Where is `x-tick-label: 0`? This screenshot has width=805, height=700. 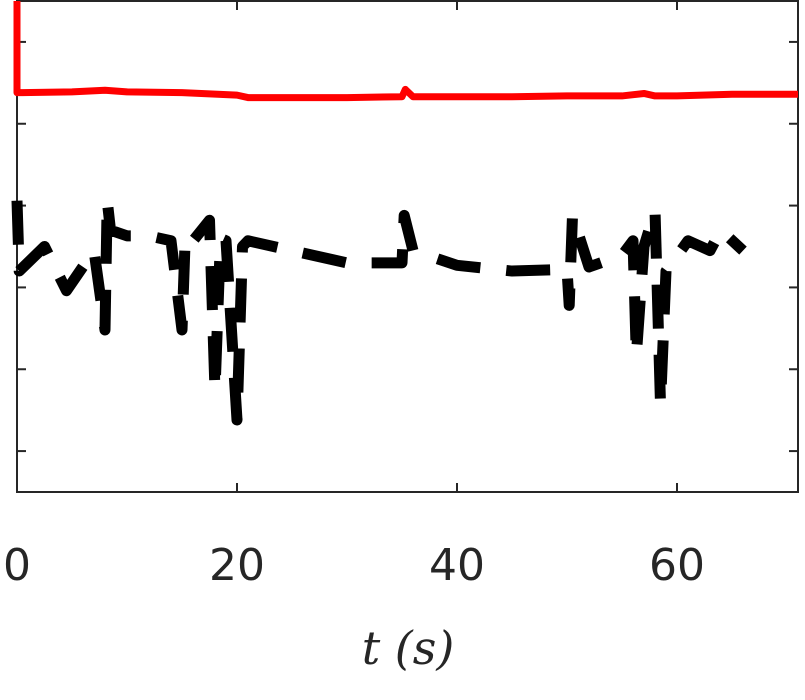 x-tick-label: 0 is located at coordinates (17, 565).